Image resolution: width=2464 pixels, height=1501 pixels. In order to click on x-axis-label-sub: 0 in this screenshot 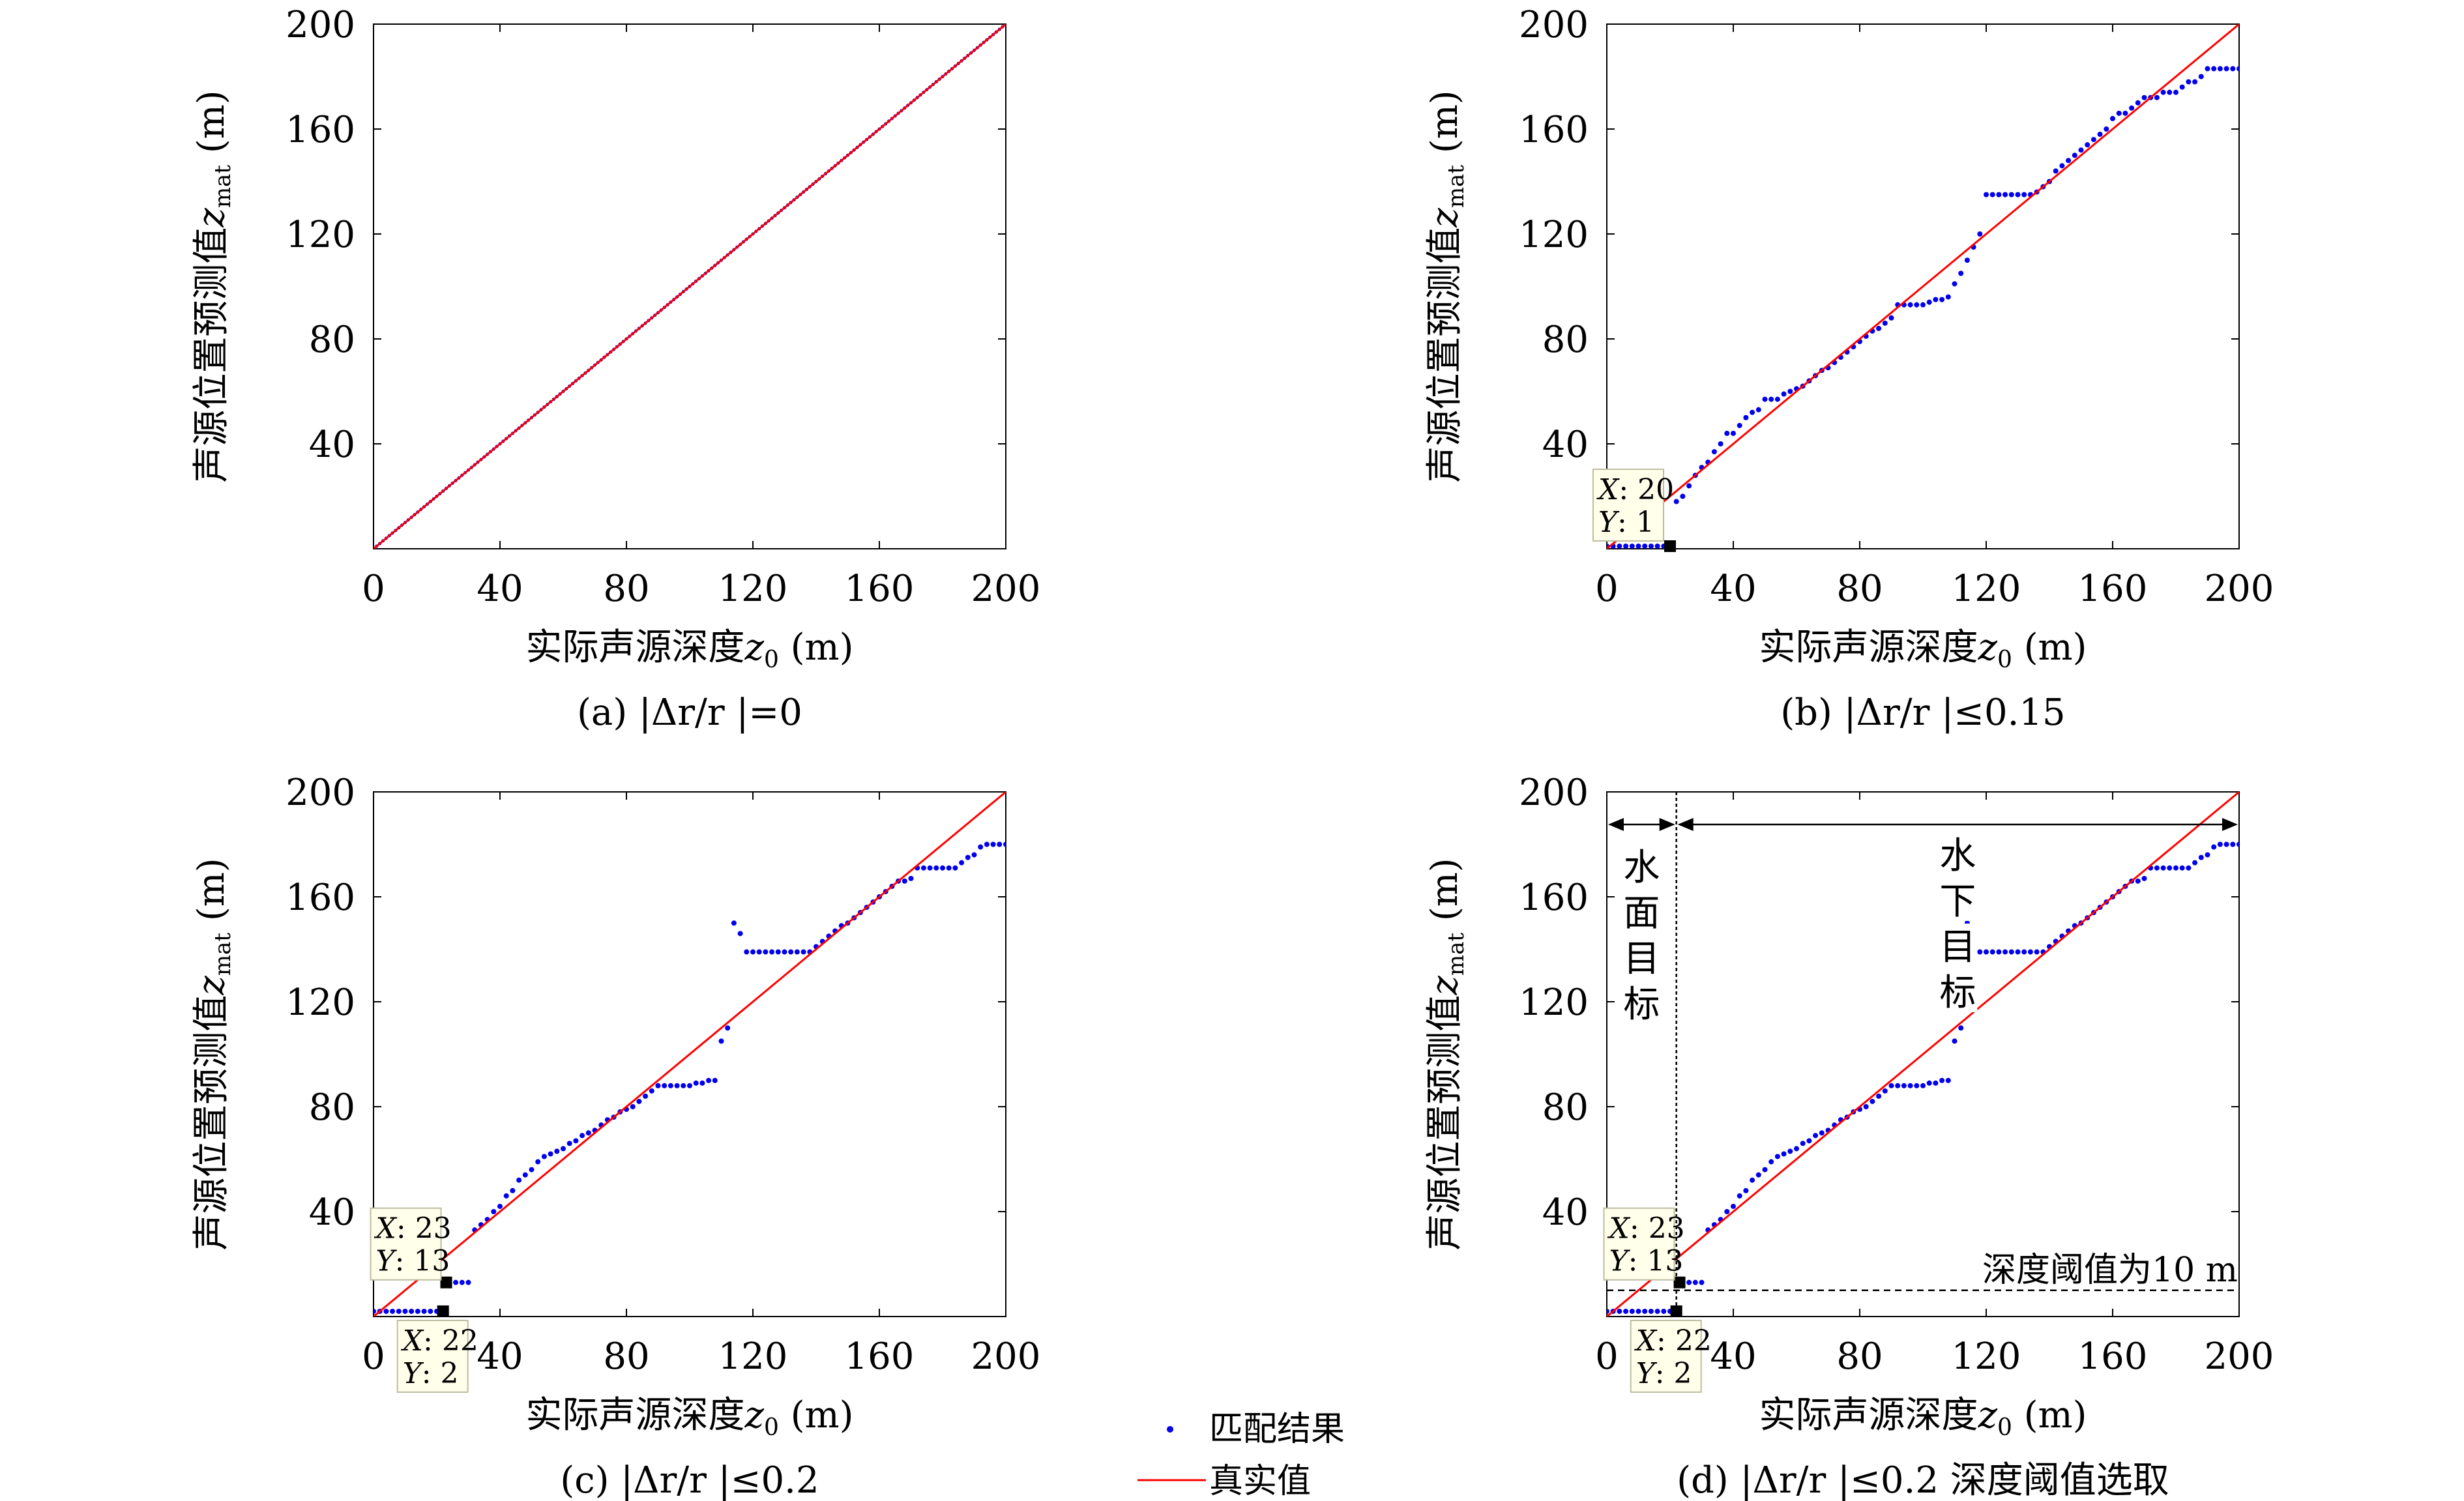, I will do `click(2005, 660)`.